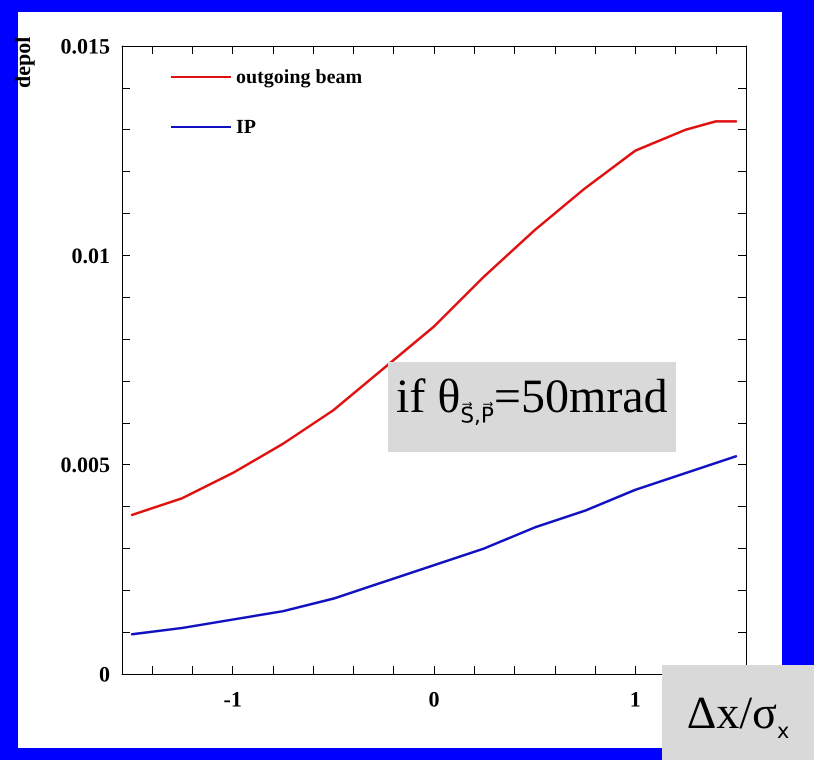 The height and width of the screenshot is (760, 814). Describe the element at coordinates (299, 77) in the screenshot. I see `legend-label: outgoing beam` at that location.